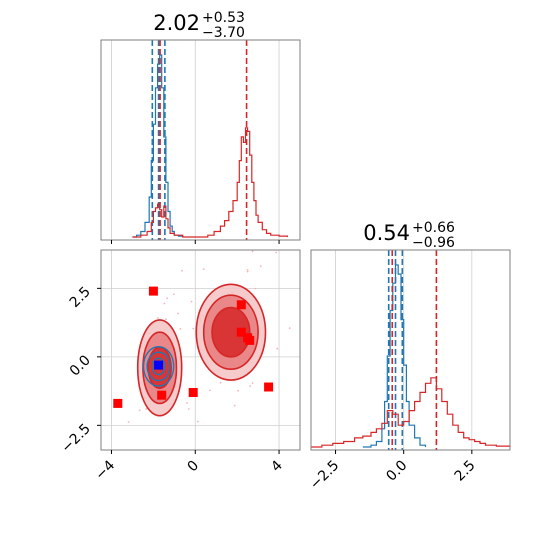  I want to click on joint-y-tick-label: −2.5, so click(75, 438).